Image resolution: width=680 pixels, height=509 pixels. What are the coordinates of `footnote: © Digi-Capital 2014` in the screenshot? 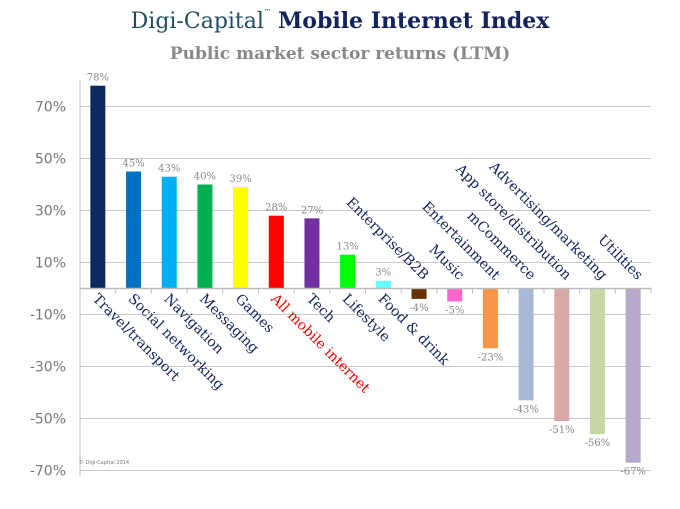 It's located at (104, 462).